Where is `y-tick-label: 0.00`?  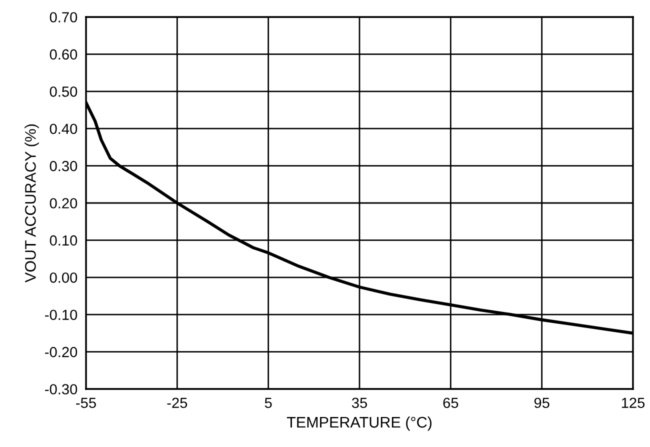
y-tick-label: 0.00 is located at coordinates (64, 277).